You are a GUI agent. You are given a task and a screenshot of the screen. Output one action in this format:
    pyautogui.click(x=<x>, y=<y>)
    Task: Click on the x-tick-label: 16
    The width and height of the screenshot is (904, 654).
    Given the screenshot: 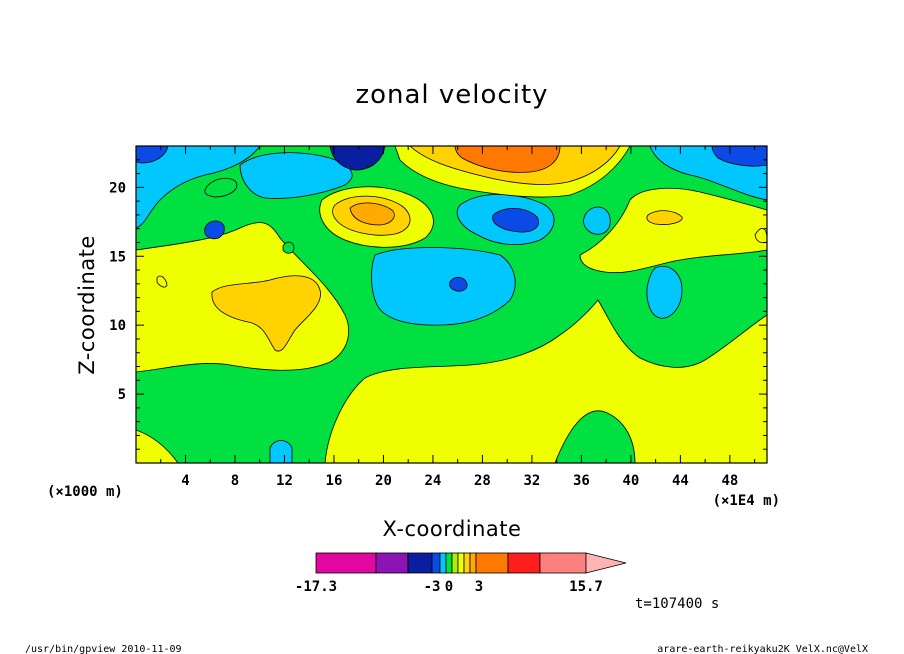 What is the action you would take?
    pyautogui.click(x=334, y=481)
    